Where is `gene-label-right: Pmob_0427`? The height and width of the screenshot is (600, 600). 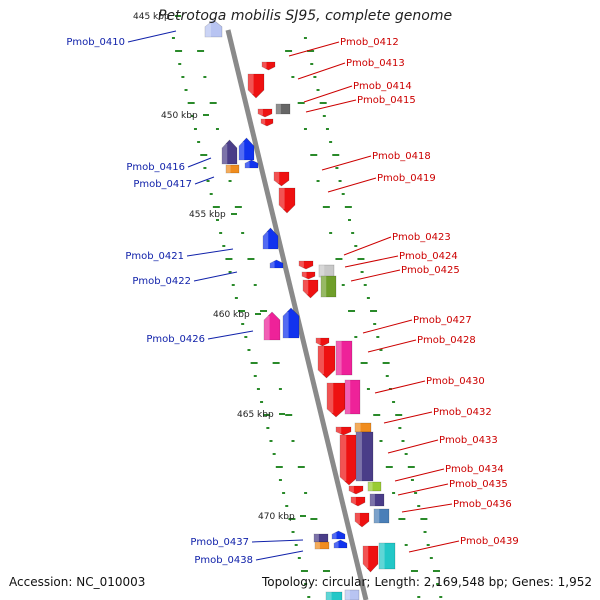 gene-label-right: Pmob_0427 is located at coordinates (442, 320).